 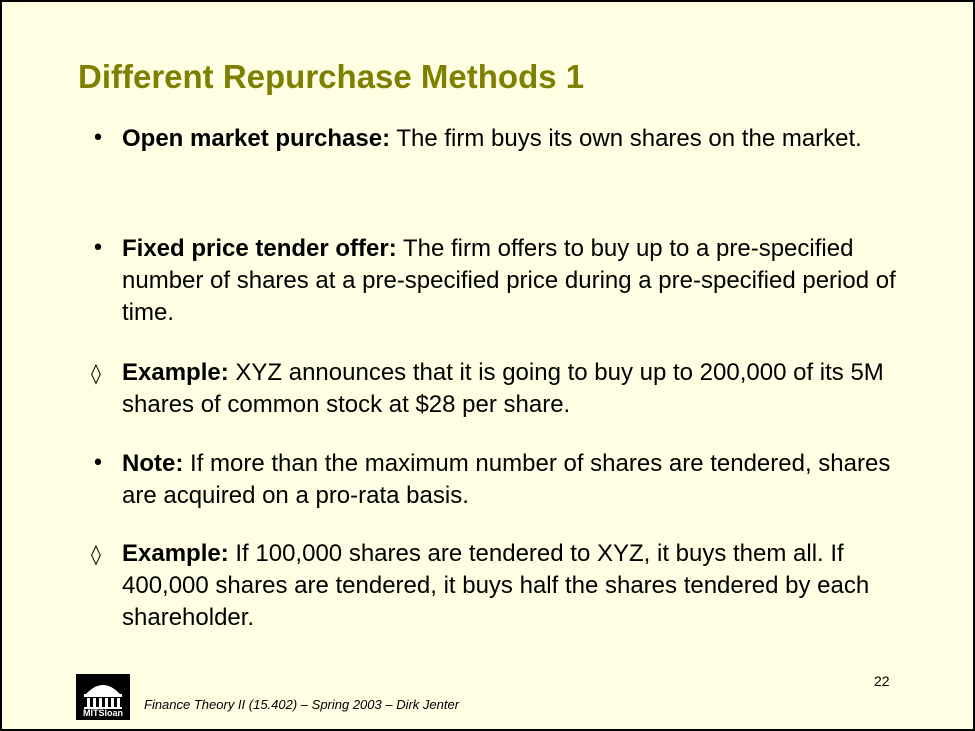 I want to click on dome-building-icon, so click(x=103, y=697).